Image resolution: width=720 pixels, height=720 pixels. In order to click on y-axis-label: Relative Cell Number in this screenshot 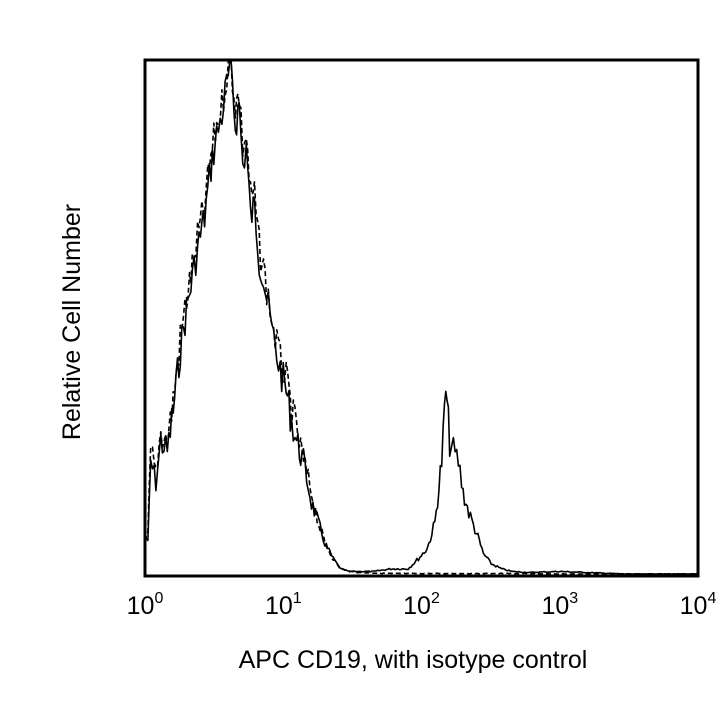, I will do `click(72, 322)`.